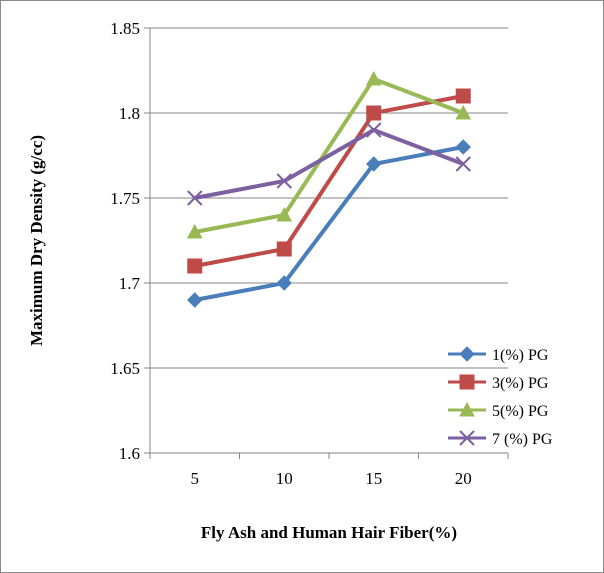 The width and height of the screenshot is (604, 573). Describe the element at coordinates (130, 283) in the screenshot. I see `y-tick-label: 1.7` at that location.